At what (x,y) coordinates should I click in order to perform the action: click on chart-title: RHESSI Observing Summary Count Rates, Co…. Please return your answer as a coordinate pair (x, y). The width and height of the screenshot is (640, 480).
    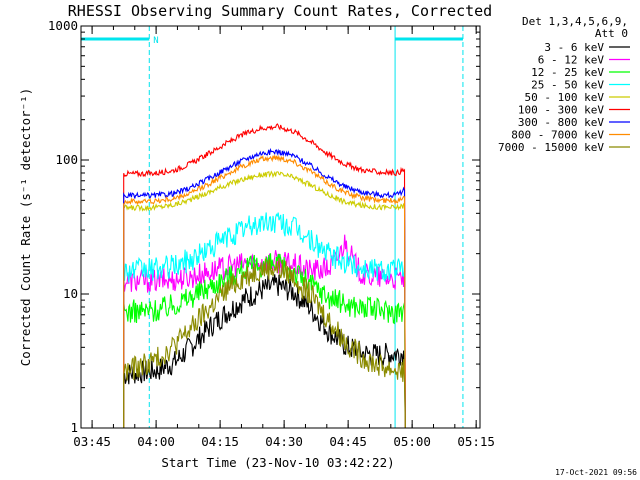
    Looking at the image, I should click on (280, 11).